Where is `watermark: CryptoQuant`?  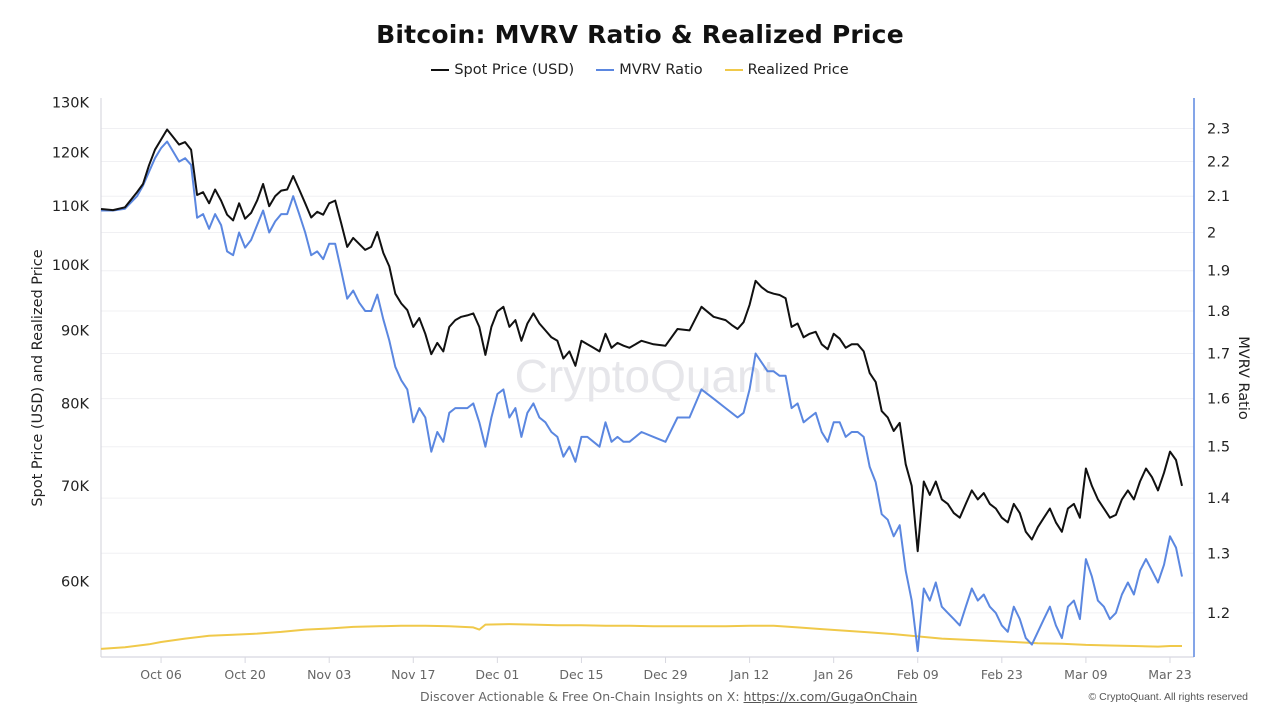 watermark: CryptoQuant is located at coordinates (645, 376).